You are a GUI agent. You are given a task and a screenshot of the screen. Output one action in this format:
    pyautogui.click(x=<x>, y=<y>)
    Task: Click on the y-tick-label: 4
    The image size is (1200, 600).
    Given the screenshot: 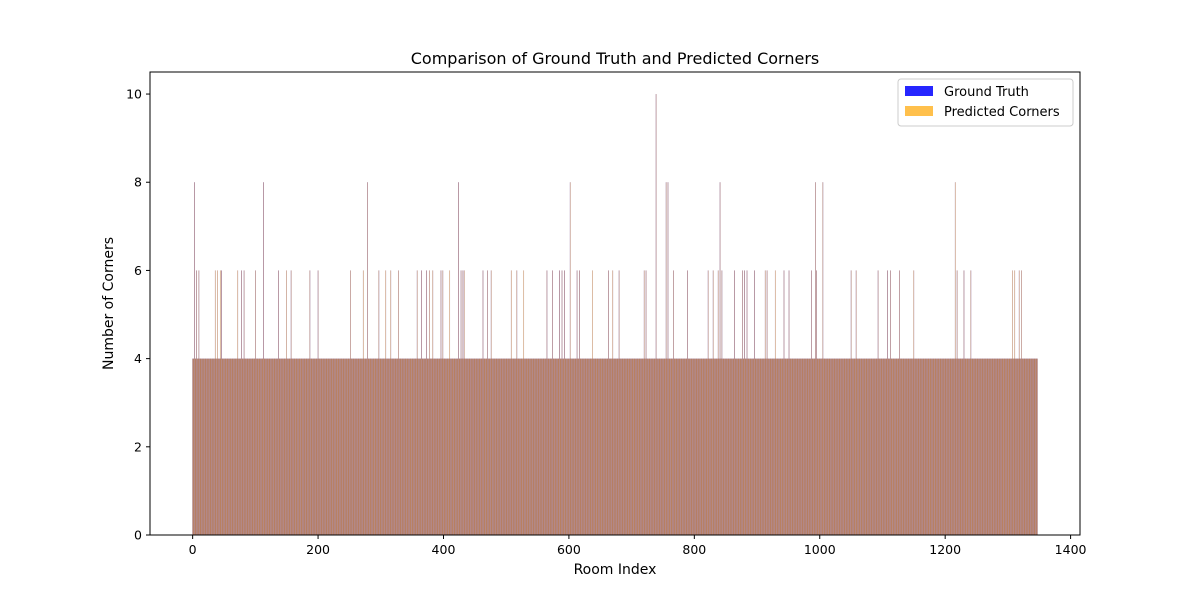 What is the action you would take?
    pyautogui.click(x=138, y=358)
    